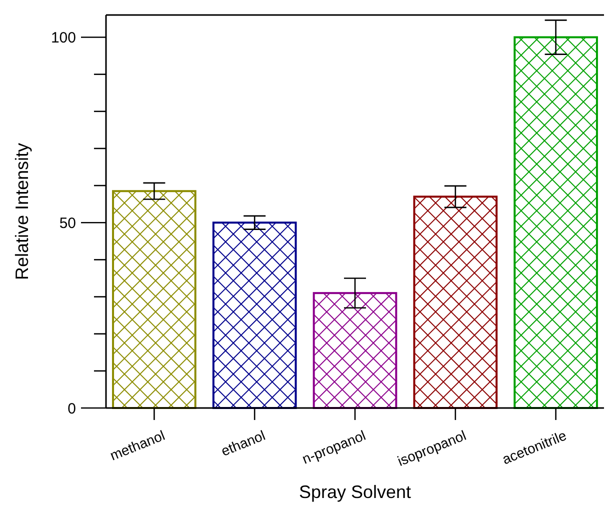  Describe the element at coordinates (63, 37) in the screenshot. I see `y-tick-label: 100` at that location.